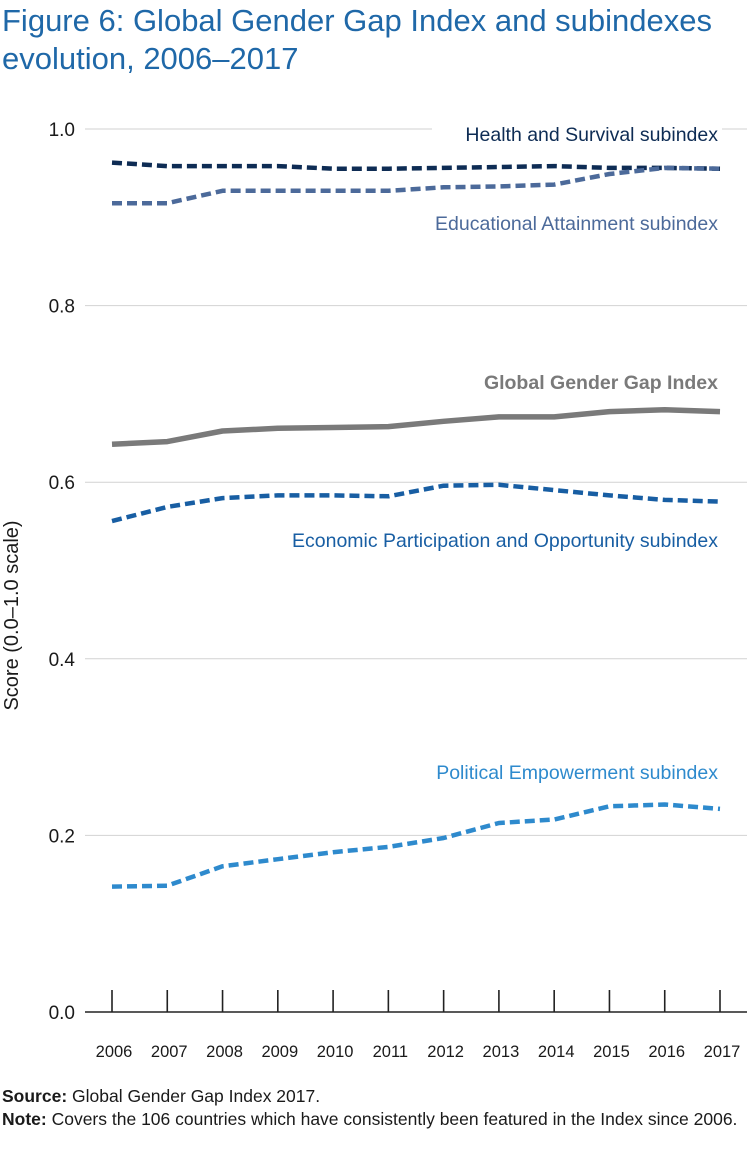  I want to click on series-label-education: Educational Attainment subindex, so click(576, 224).